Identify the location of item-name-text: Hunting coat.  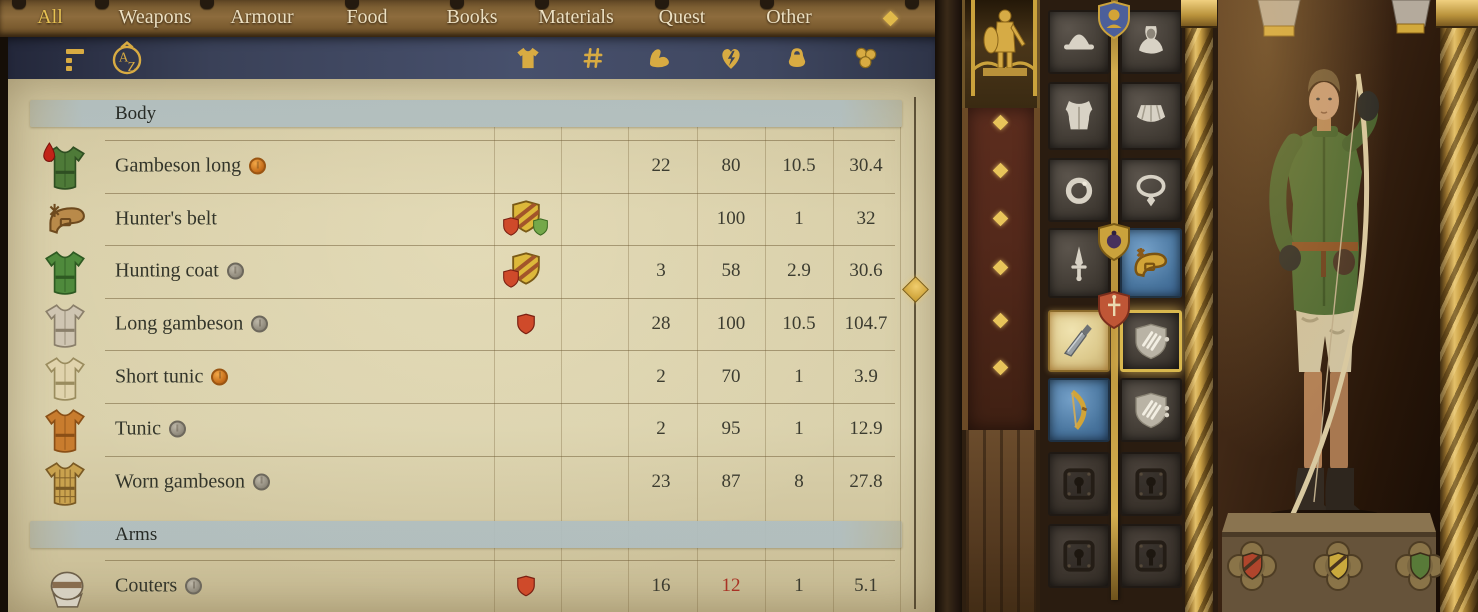
(167, 270).